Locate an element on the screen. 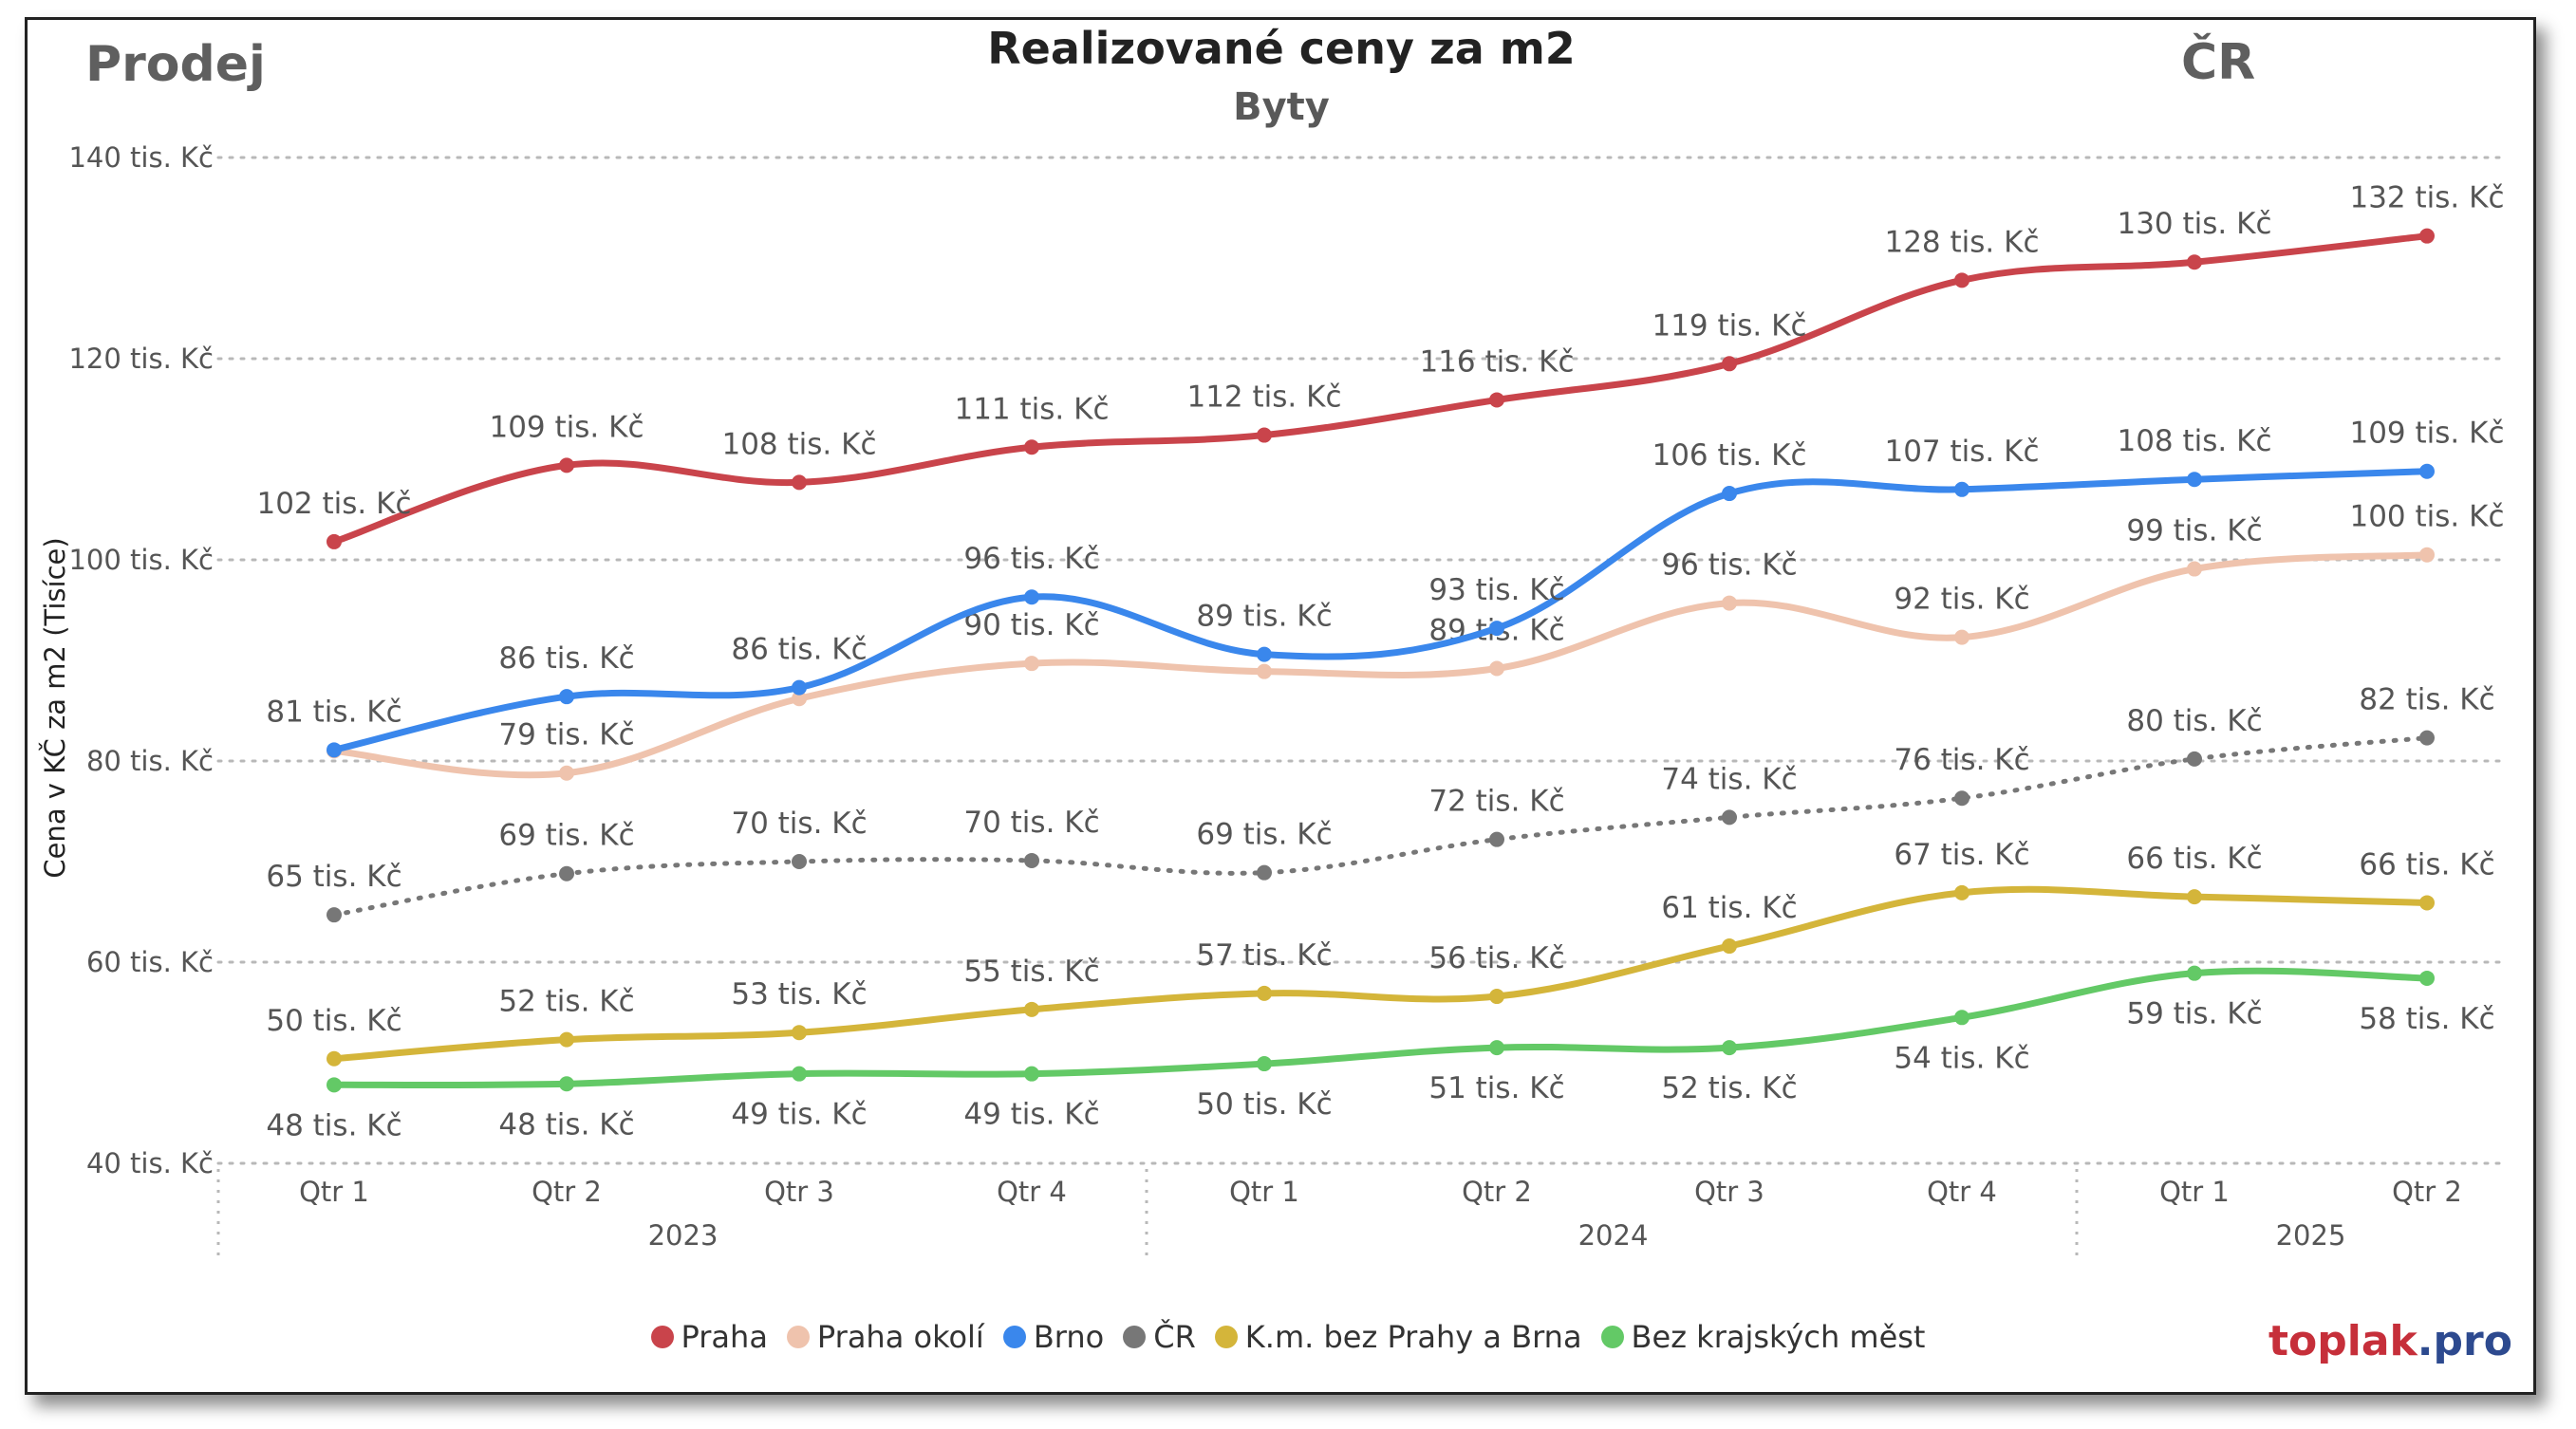 The height and width of the screenshot is (1429, 2576). x-year-label: 2024 is located at coordinates (1613, 1235).